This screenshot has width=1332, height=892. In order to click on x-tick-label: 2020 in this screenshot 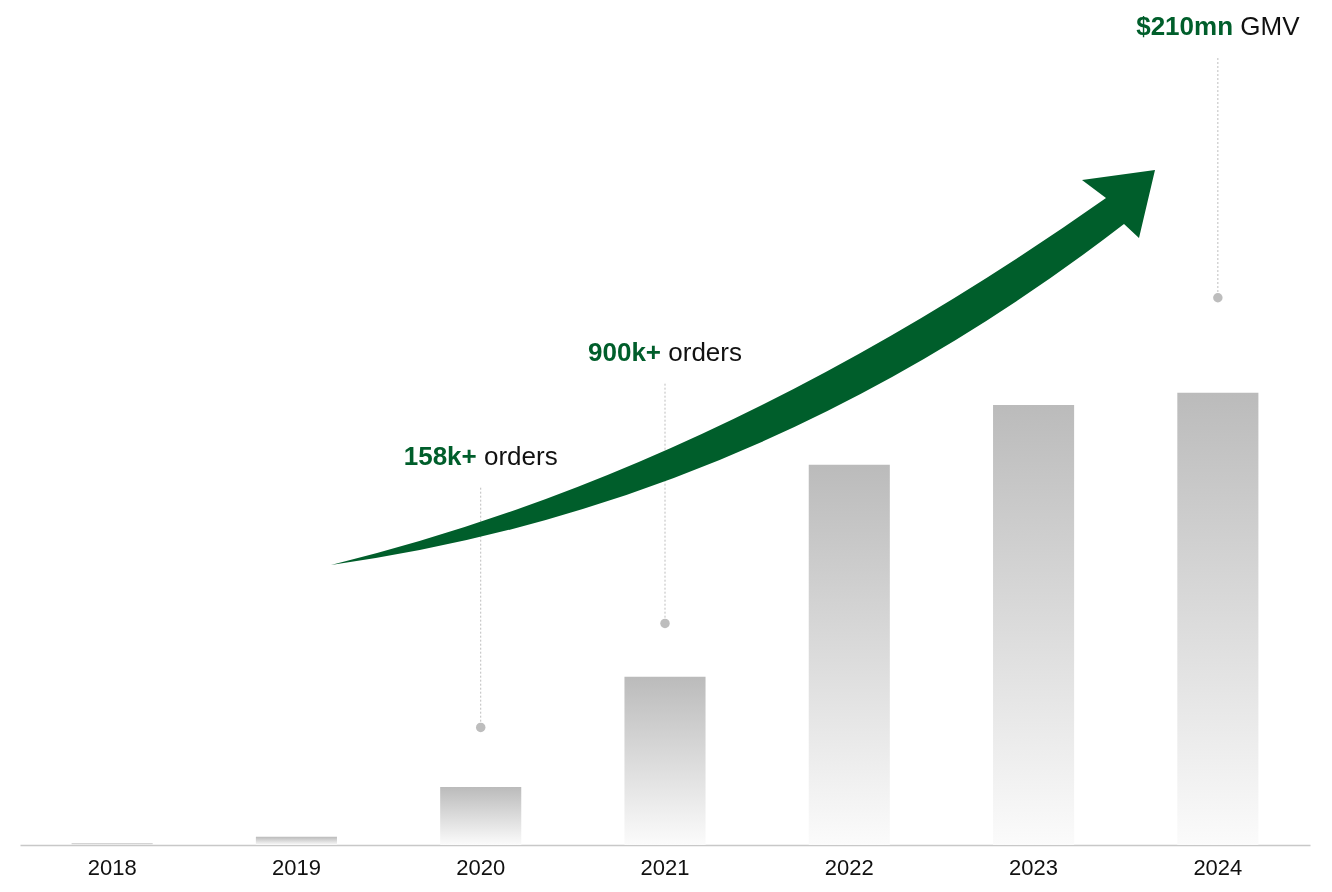, I will do `click(481, 867)`.